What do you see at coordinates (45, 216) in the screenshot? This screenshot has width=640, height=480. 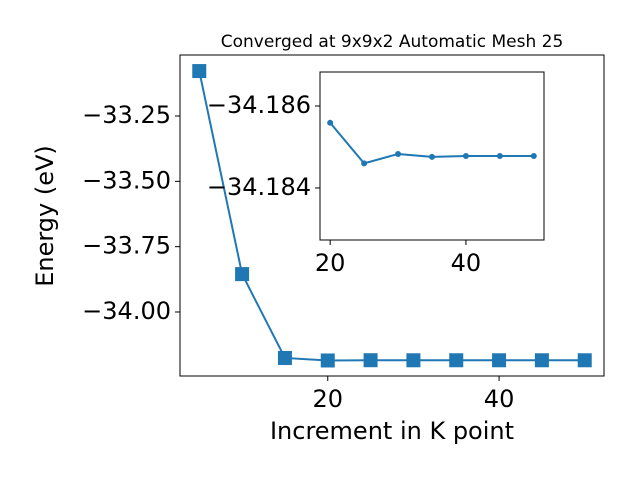 I see `y-axis-label: Energy (eV)` at bounding box center [45, 216].